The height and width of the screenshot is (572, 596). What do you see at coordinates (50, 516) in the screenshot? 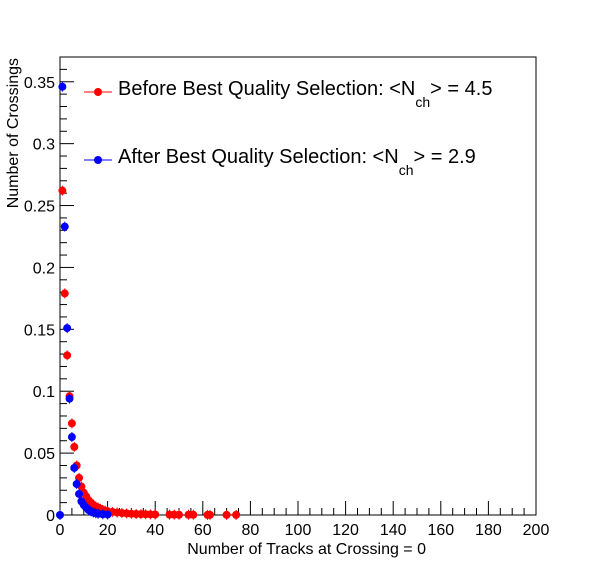
I see `y-tick-label: 0` at bounding box center [50, 516].